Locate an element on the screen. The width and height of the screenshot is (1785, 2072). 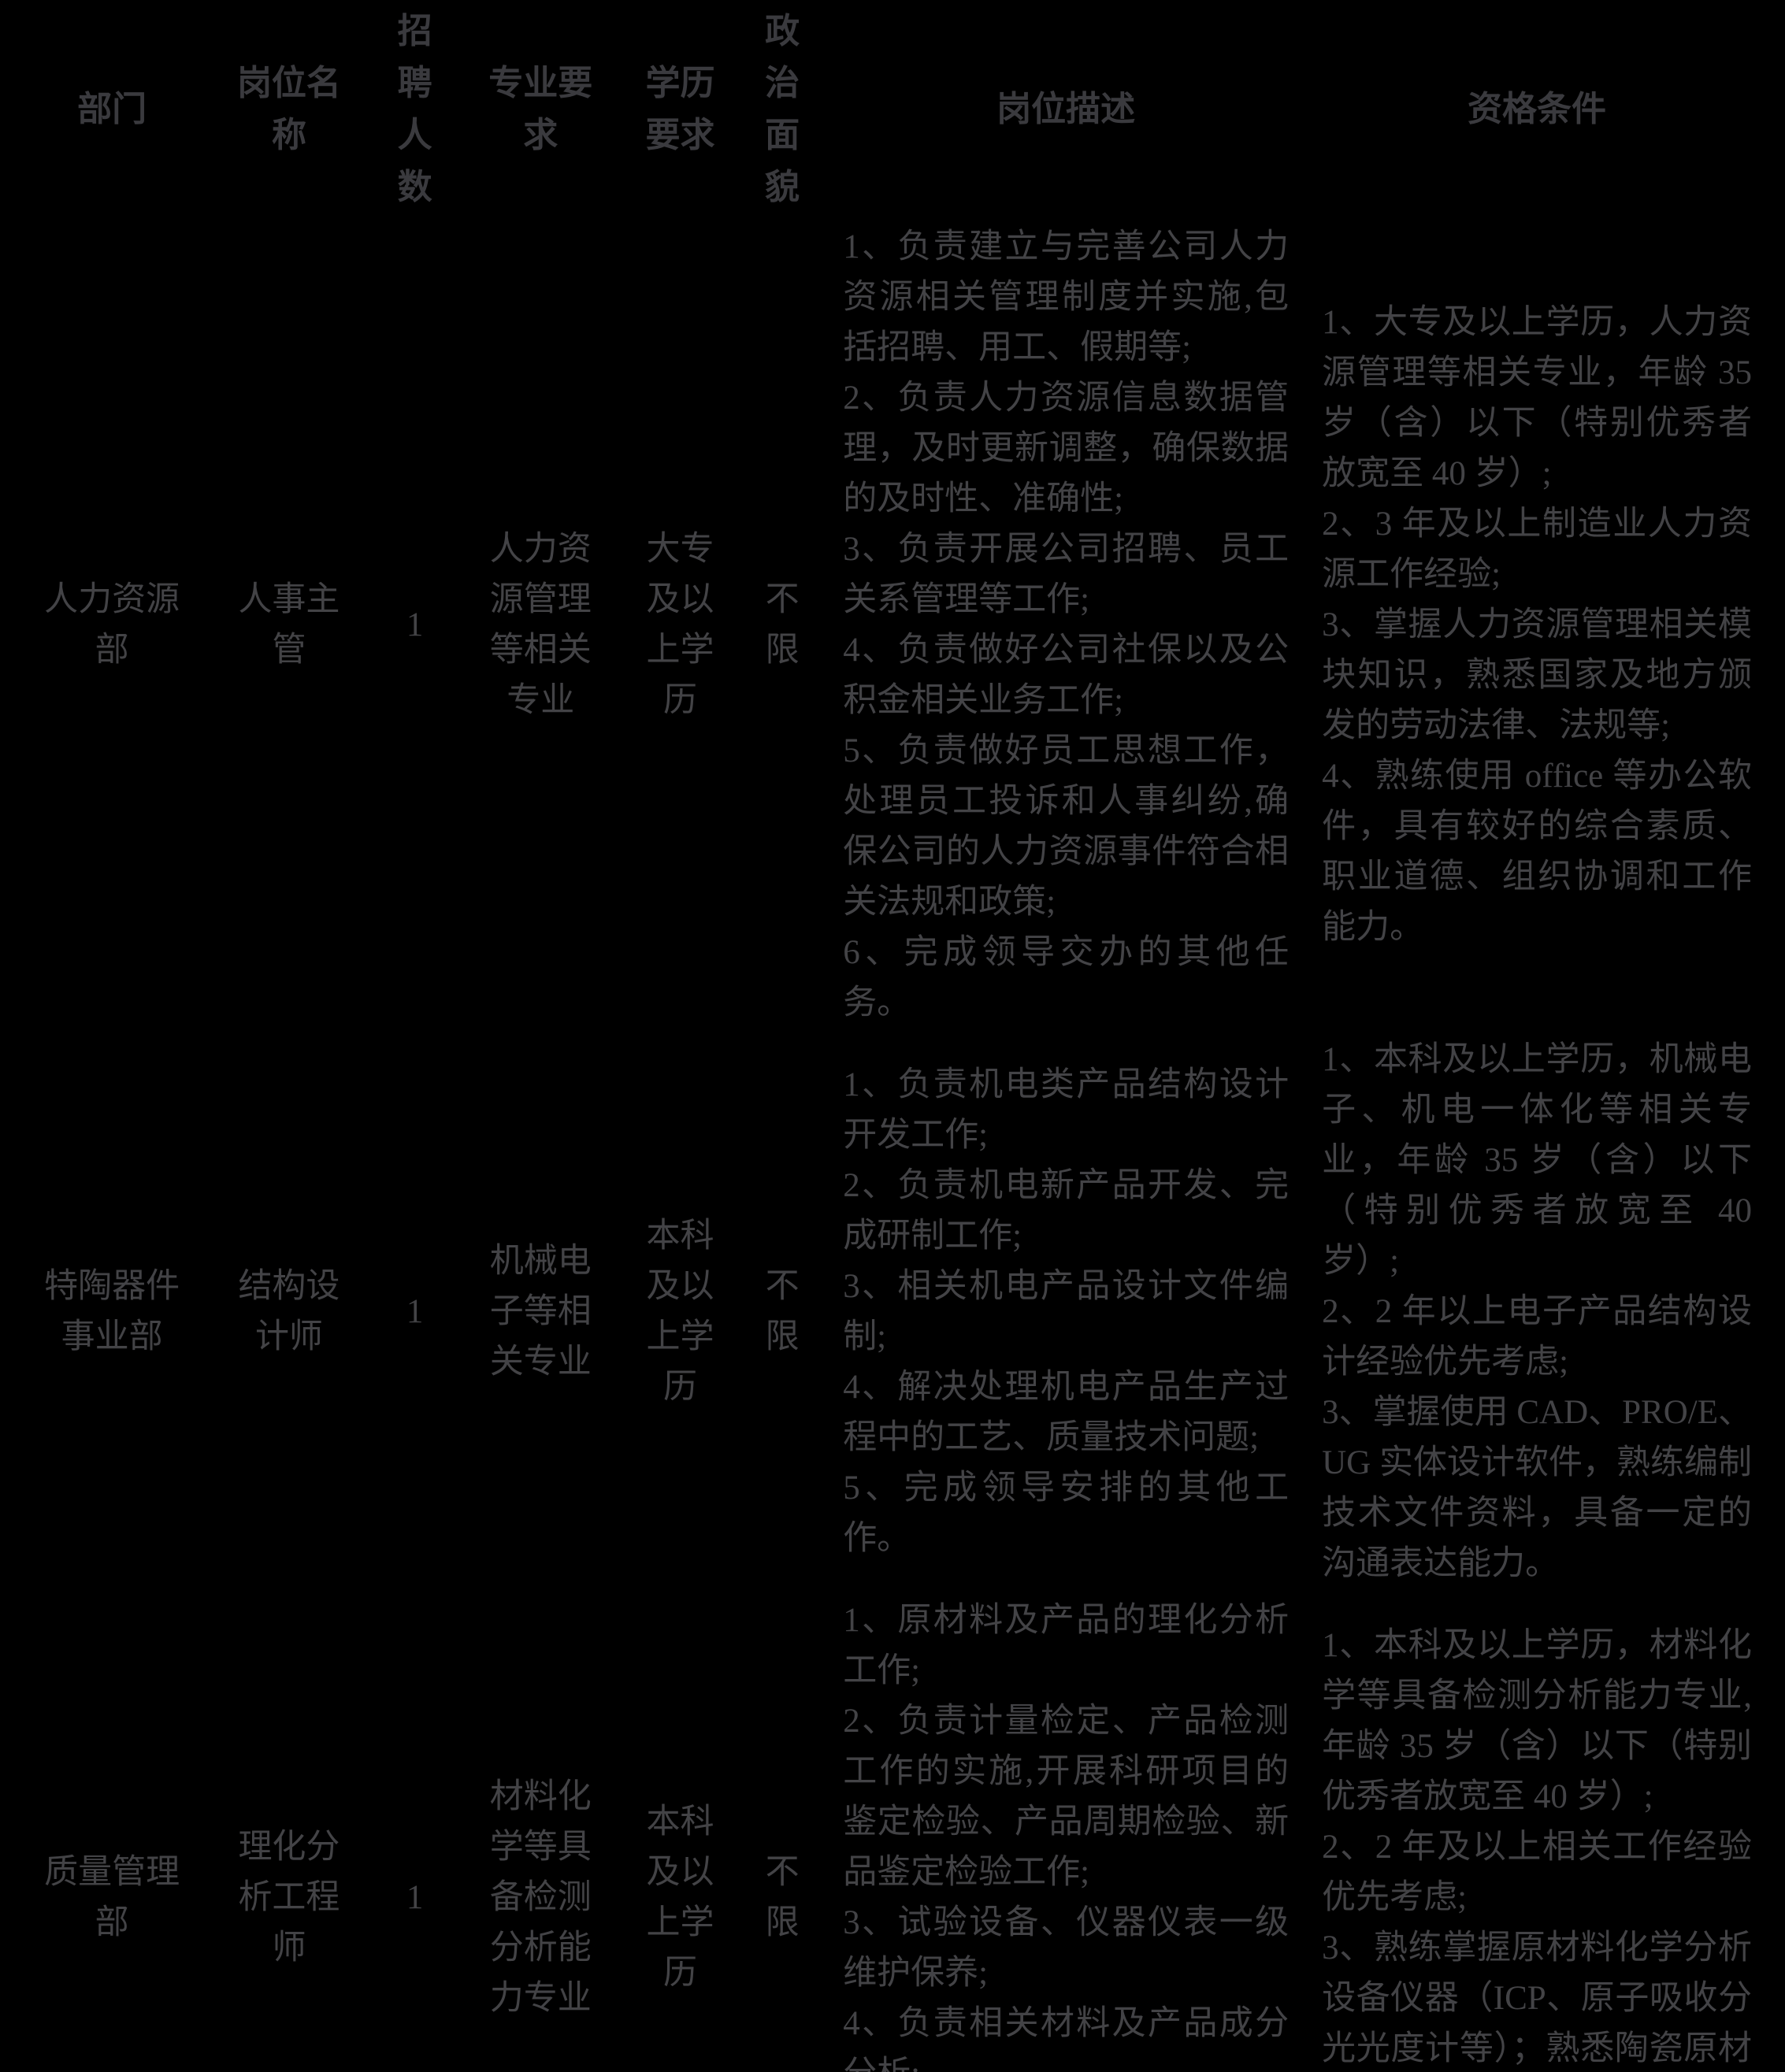
column-header-position: 岗位名称 is located at coordinates (288, 109).